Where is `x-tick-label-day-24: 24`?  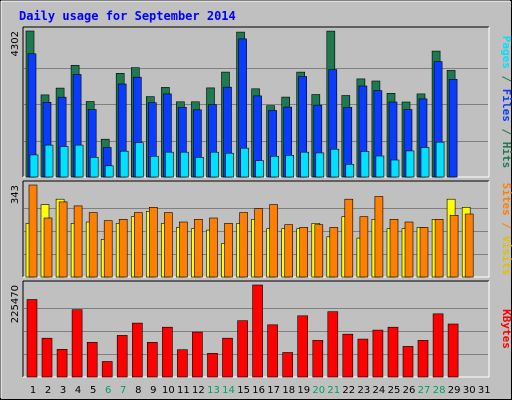 x-tick-label-day-24: 24 is located at coordinates (379, 390).